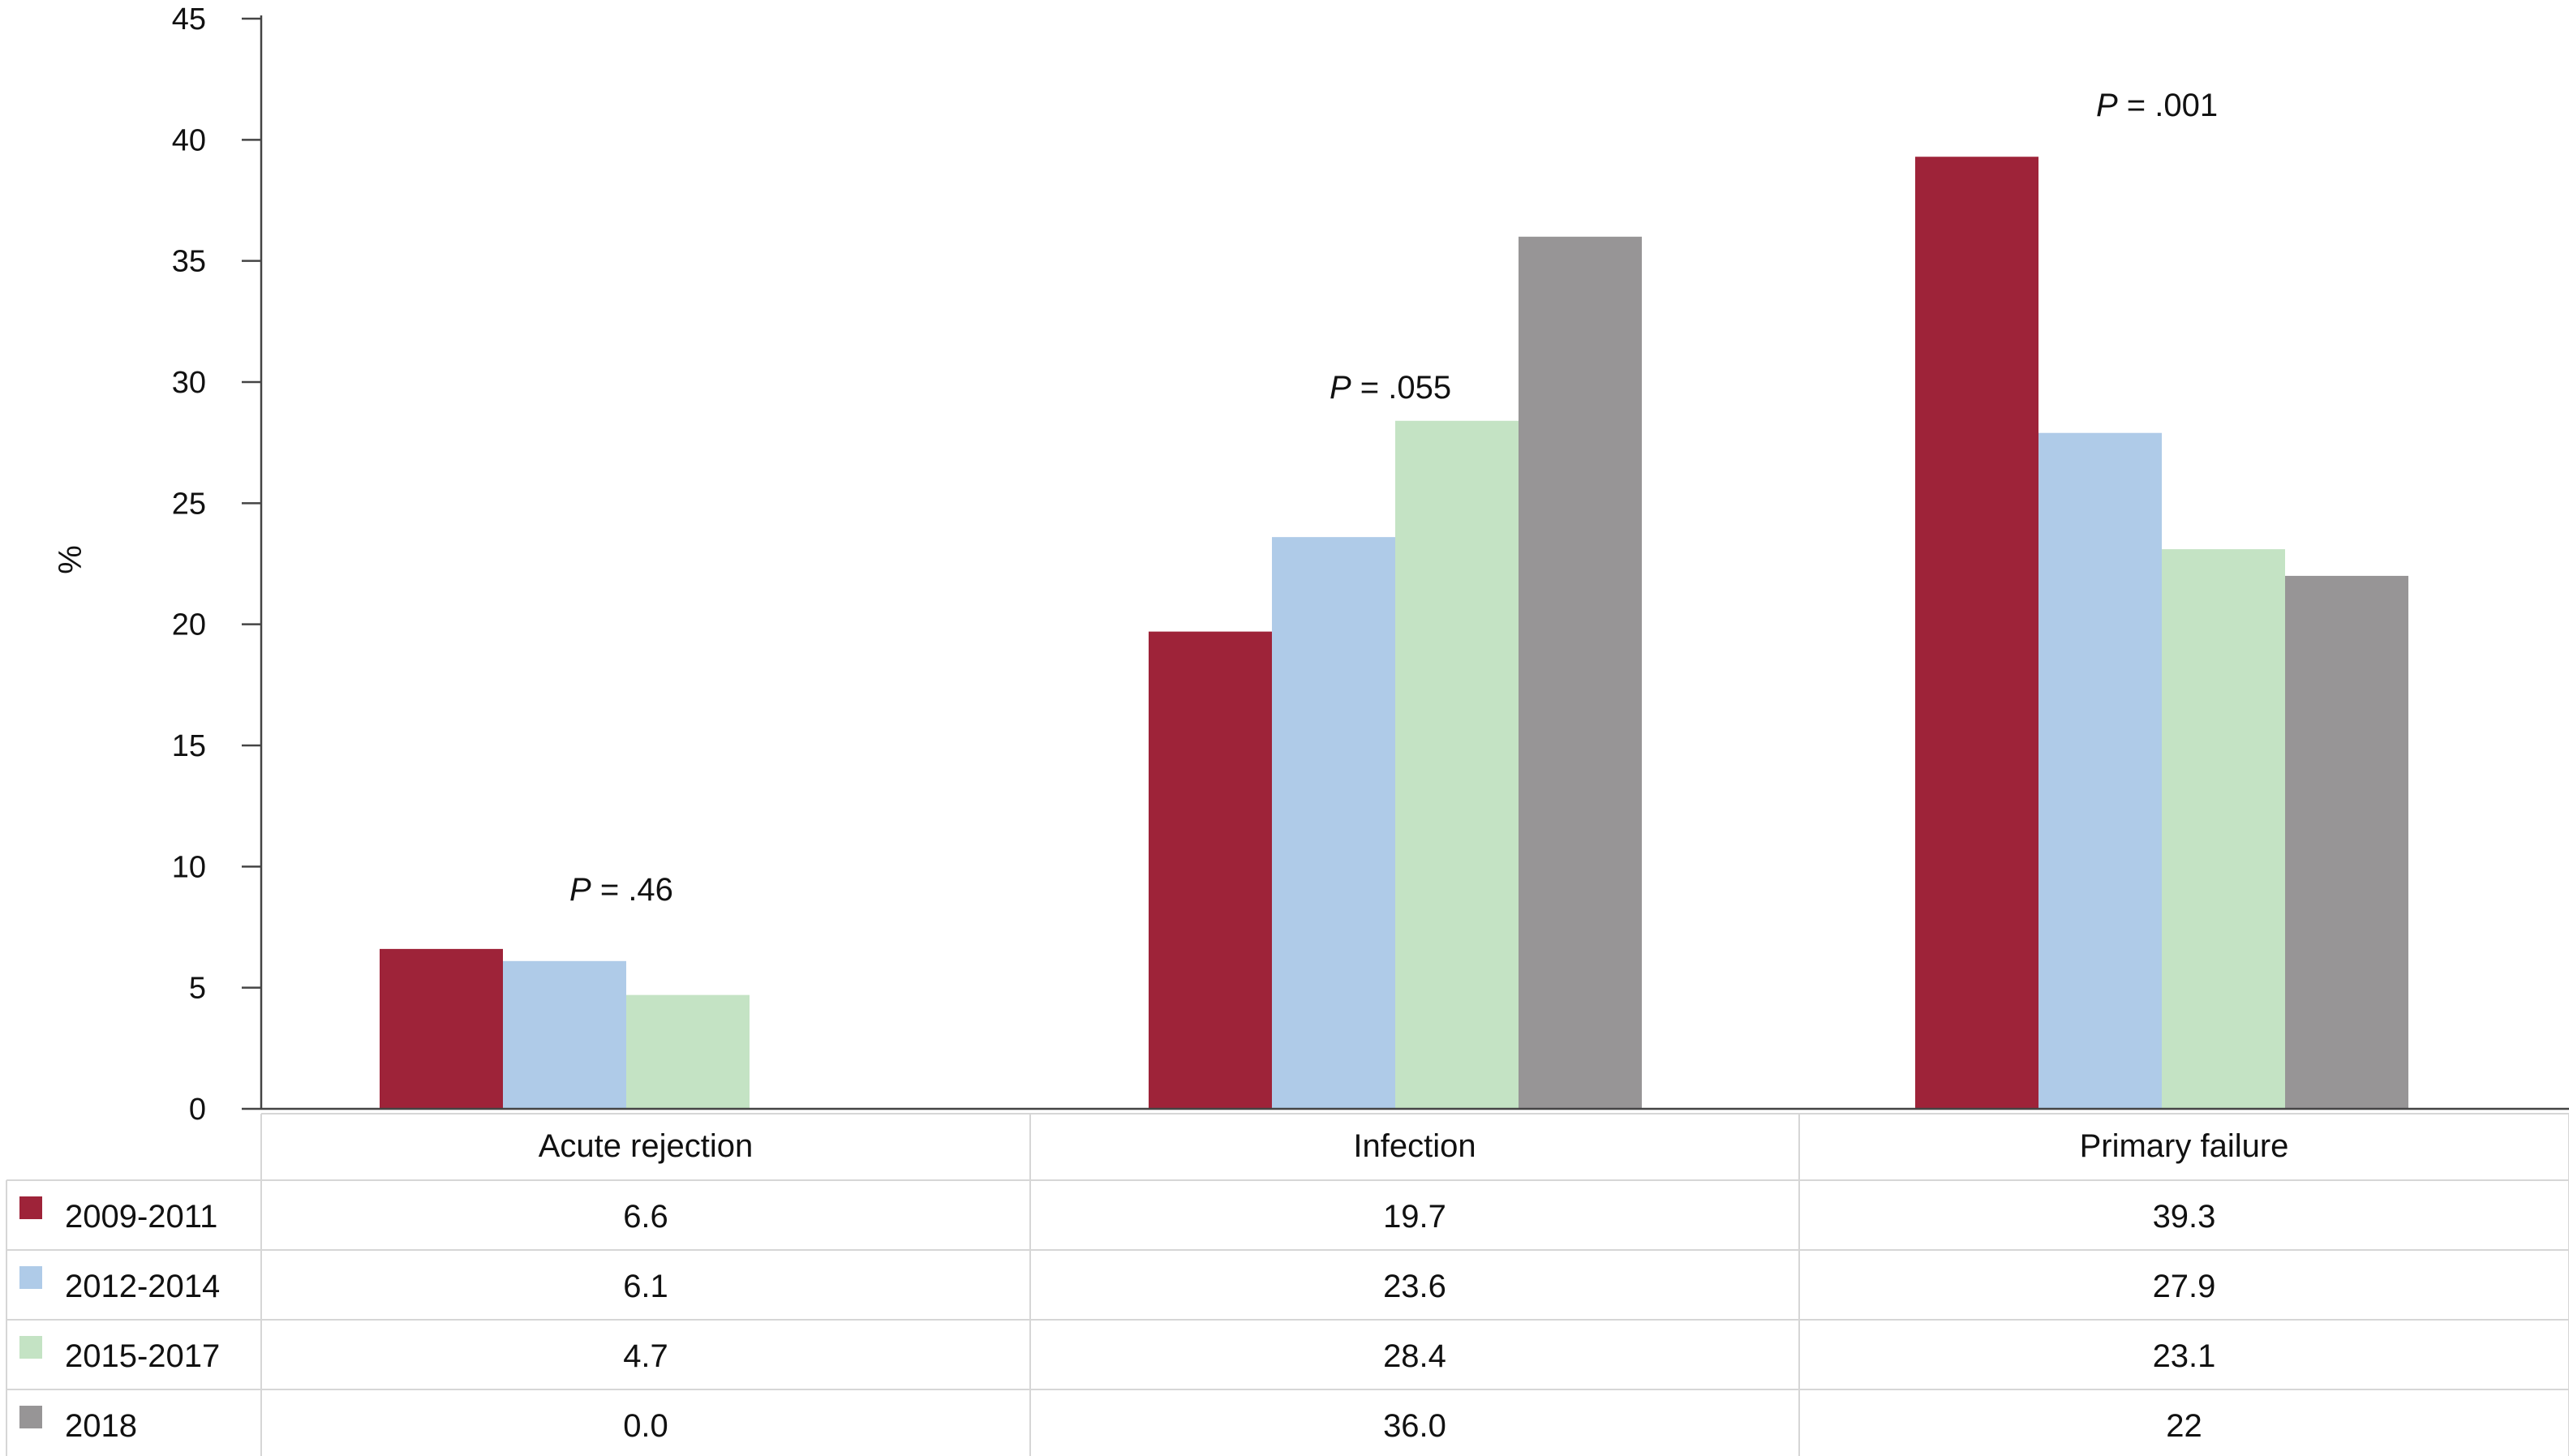 Image resolution: width=2569 pixels, height=1456 pixels. Describe the element at coordinates (30, 1277) in the screenshot. I see `legend-swatch-2012-2014` at that location.